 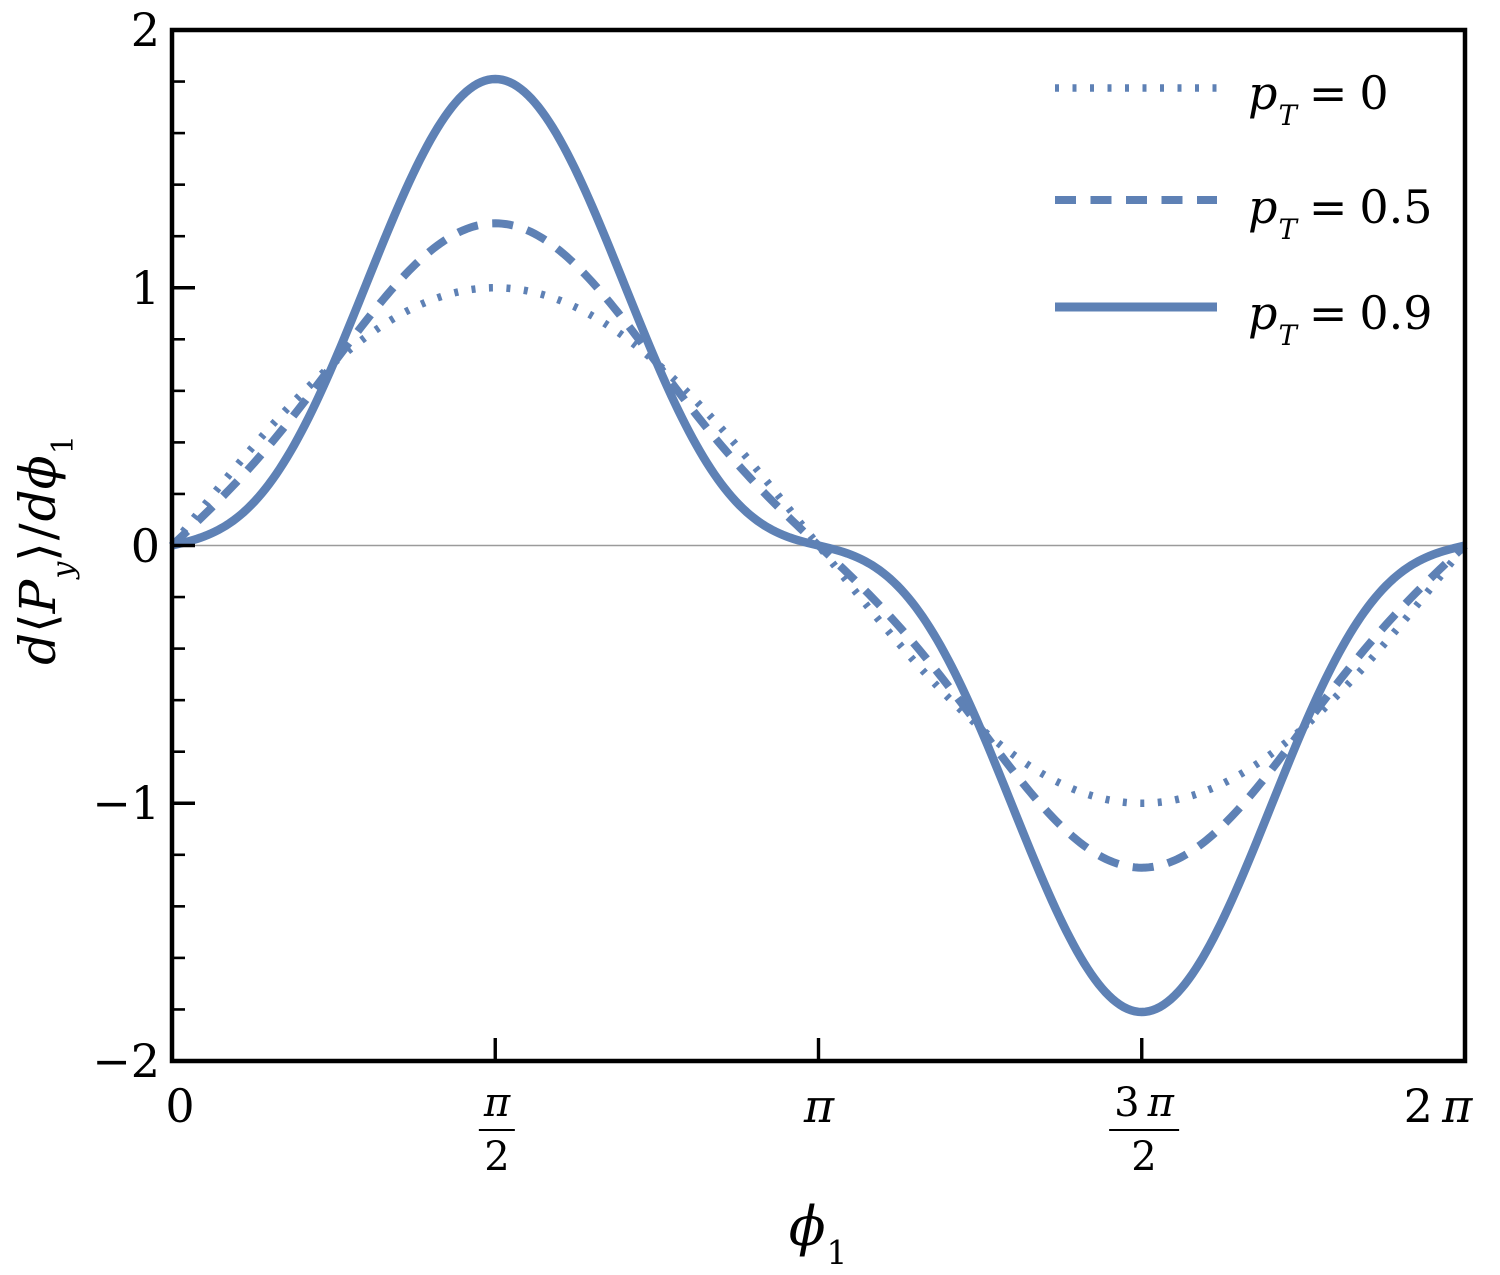 I want to click on y-tick-label-minus-2: −2, so click(x=126, y=1061).